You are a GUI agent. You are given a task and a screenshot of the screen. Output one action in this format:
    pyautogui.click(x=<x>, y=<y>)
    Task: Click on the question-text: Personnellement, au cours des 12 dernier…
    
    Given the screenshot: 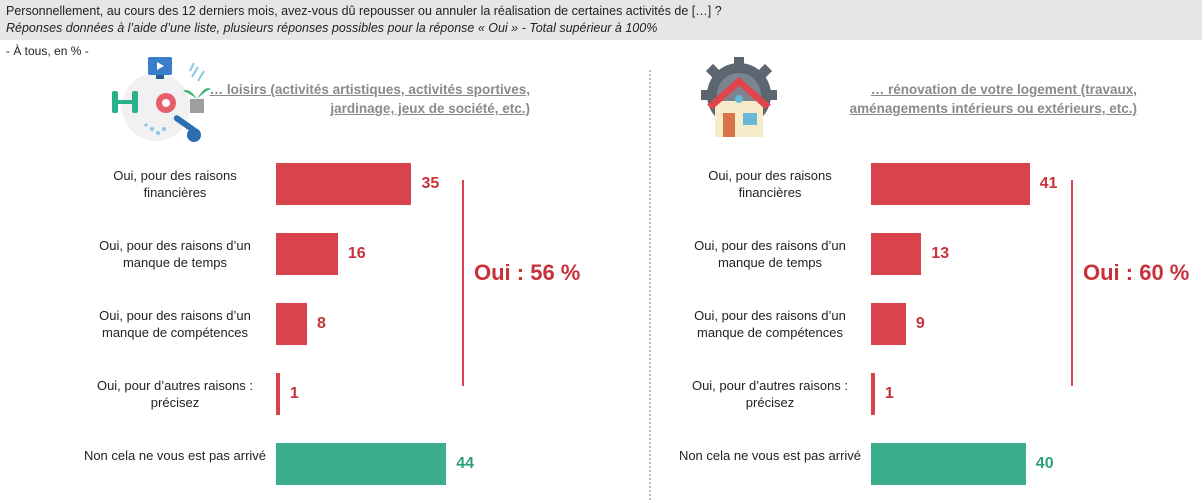 What is the action you would take?
    pyautogui.click(x=364, y=11)
    